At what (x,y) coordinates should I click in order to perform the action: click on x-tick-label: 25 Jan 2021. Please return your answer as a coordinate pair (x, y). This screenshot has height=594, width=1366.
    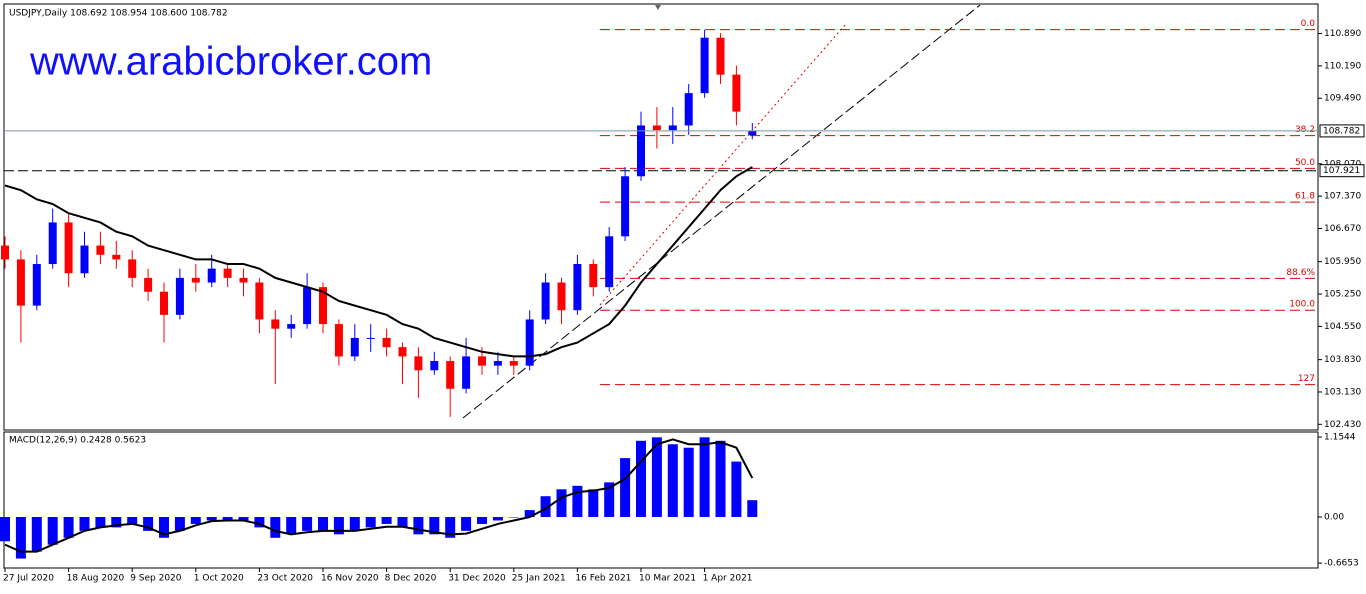
    Looking at the image, I should click on (539, 579).